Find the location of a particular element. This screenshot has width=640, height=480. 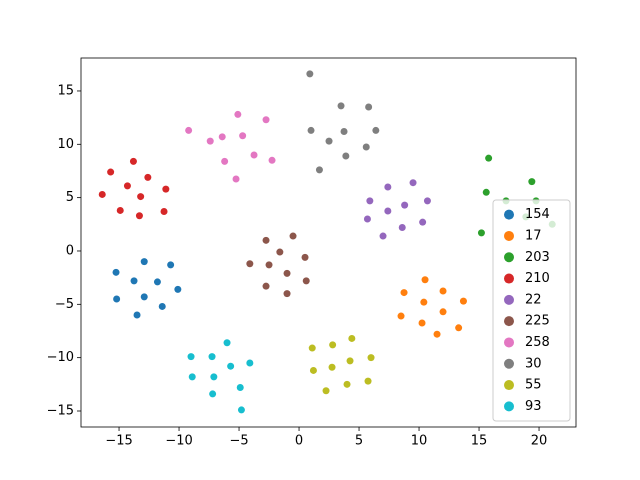

x-tick-label: 5 is located at coordinates (359, 441).